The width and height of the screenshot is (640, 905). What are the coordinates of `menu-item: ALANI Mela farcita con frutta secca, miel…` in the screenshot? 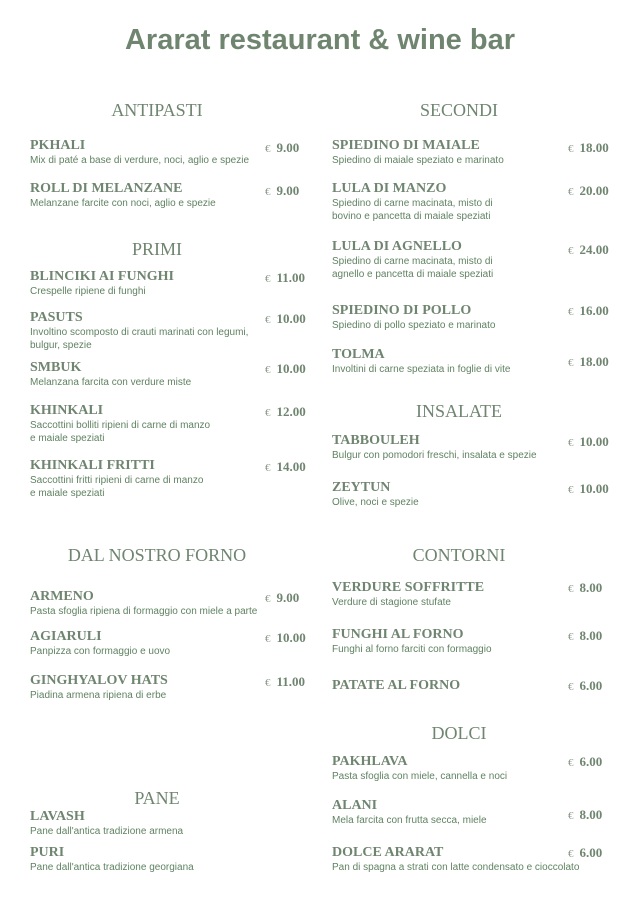 It's located at (457, 812).